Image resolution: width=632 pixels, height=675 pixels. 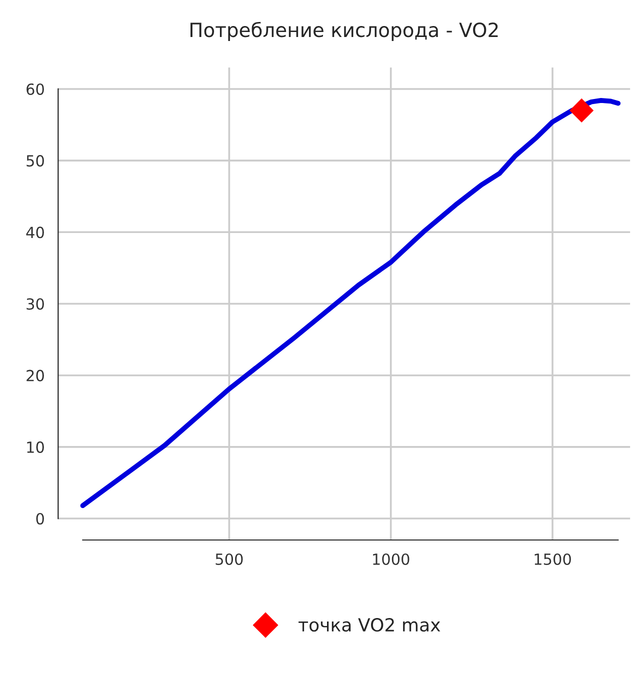 I want to click on y-tick-label: 30, so click(x=35, y=304).